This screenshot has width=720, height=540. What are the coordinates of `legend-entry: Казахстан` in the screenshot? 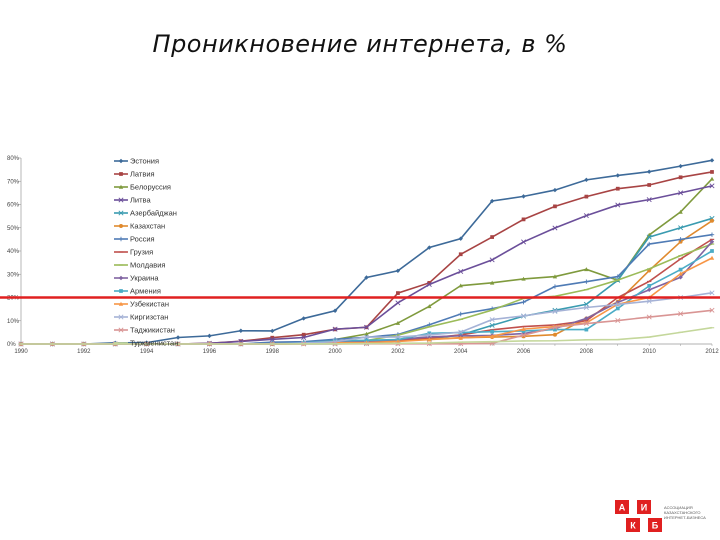 It's located at (139, 226).